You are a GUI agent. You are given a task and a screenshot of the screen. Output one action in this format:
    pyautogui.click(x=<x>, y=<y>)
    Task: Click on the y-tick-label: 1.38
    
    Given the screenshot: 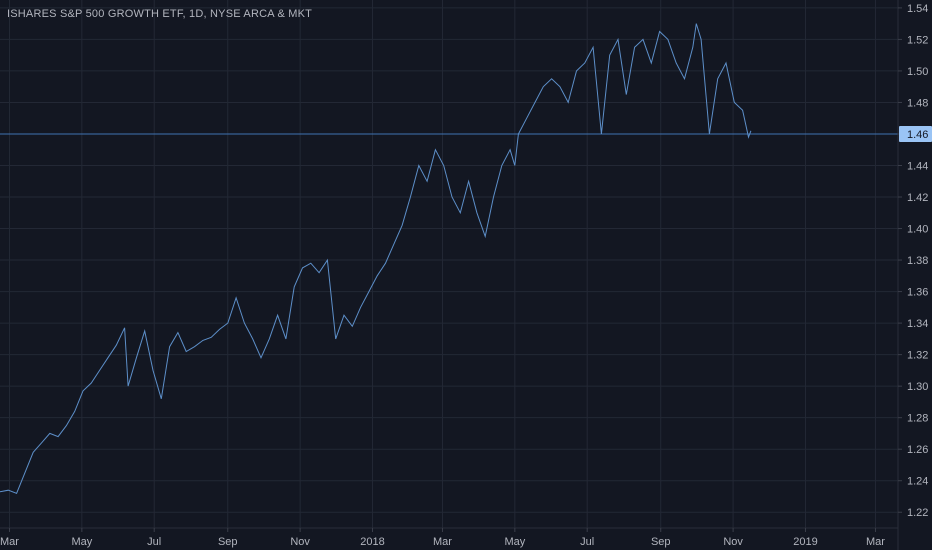 What is the action you would take?
    pyautogui.click(x=917, y=261)
    